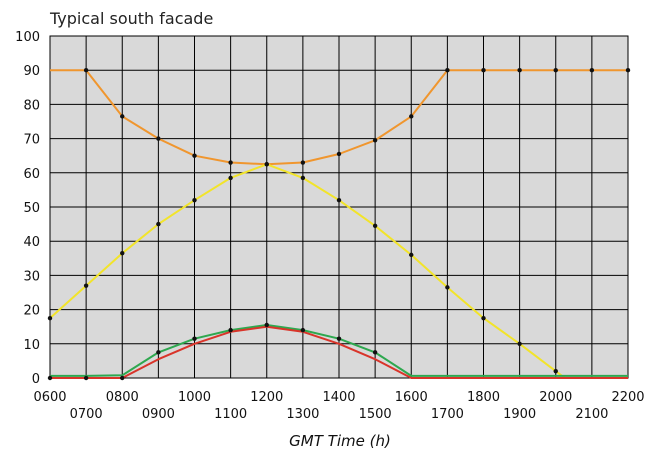 This screenshot has height=454, width=663. I want to click on y-tick-label: 40, so click(31, 242).